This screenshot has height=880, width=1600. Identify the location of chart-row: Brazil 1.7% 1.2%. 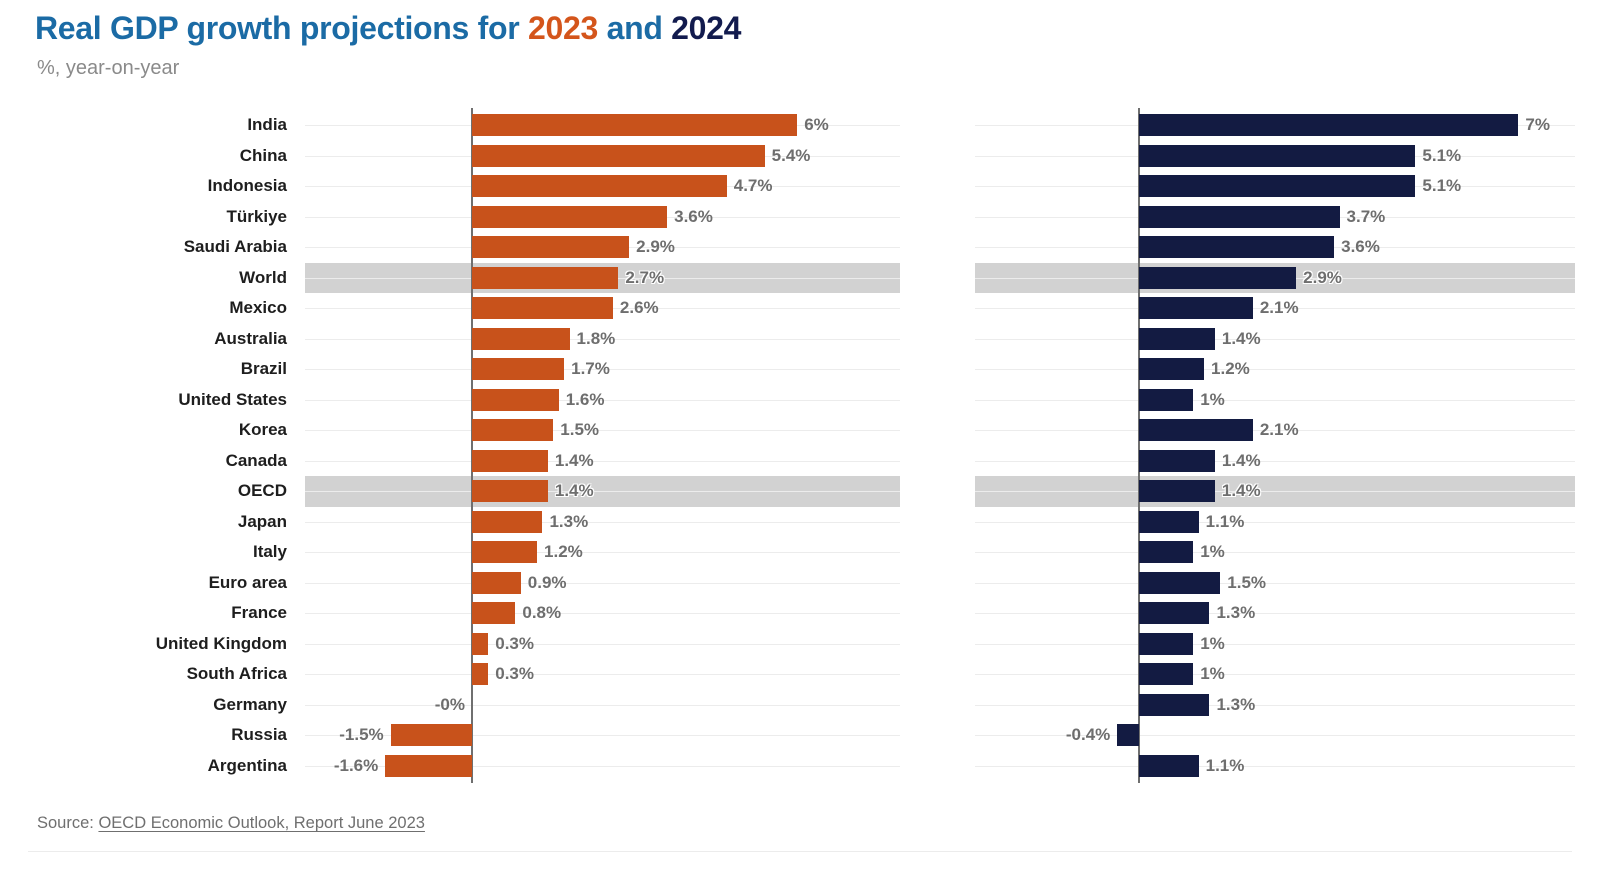
(800, 369).